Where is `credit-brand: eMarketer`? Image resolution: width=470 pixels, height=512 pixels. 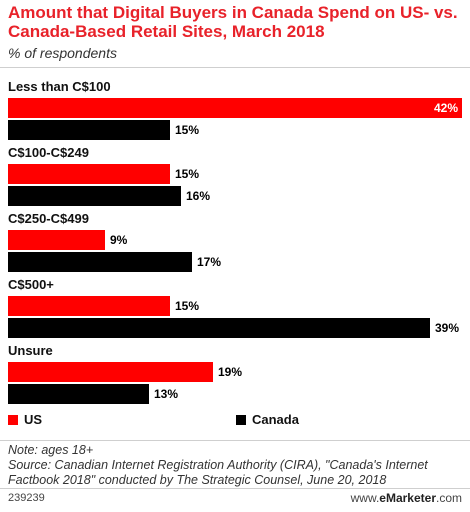
credit-brand: eMarketer is located at coordinates (407, 498).